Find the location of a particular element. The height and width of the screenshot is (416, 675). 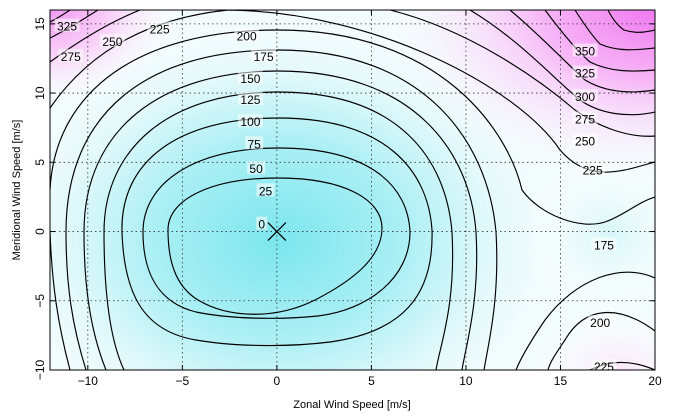

x-tick-label: 15 is located at coordinates (561, 381).